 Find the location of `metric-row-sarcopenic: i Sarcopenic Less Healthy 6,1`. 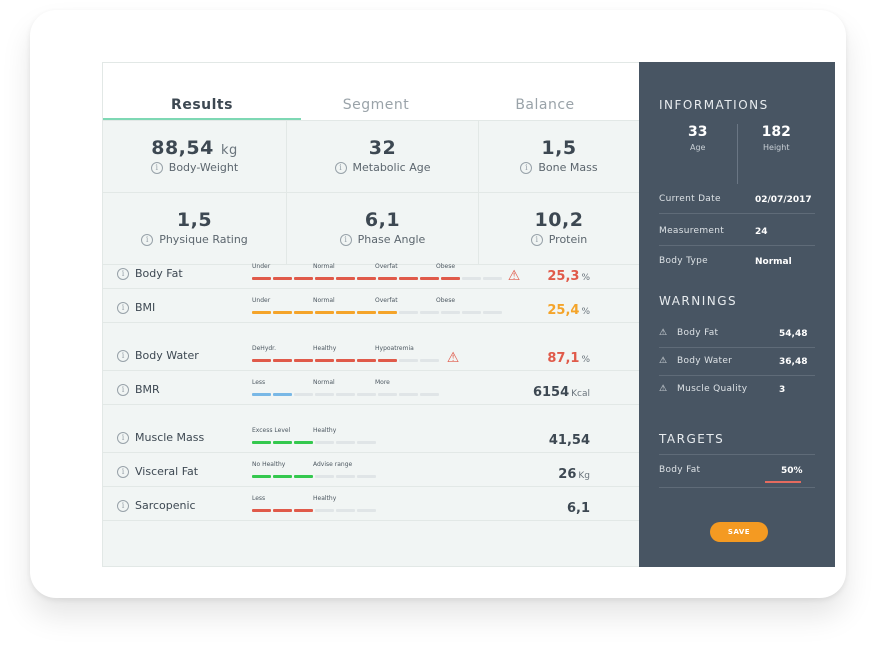

metric-row-sarcopenic: i Sarcopenic Less Healthy 6,1 is located at coordinates (371, 504).